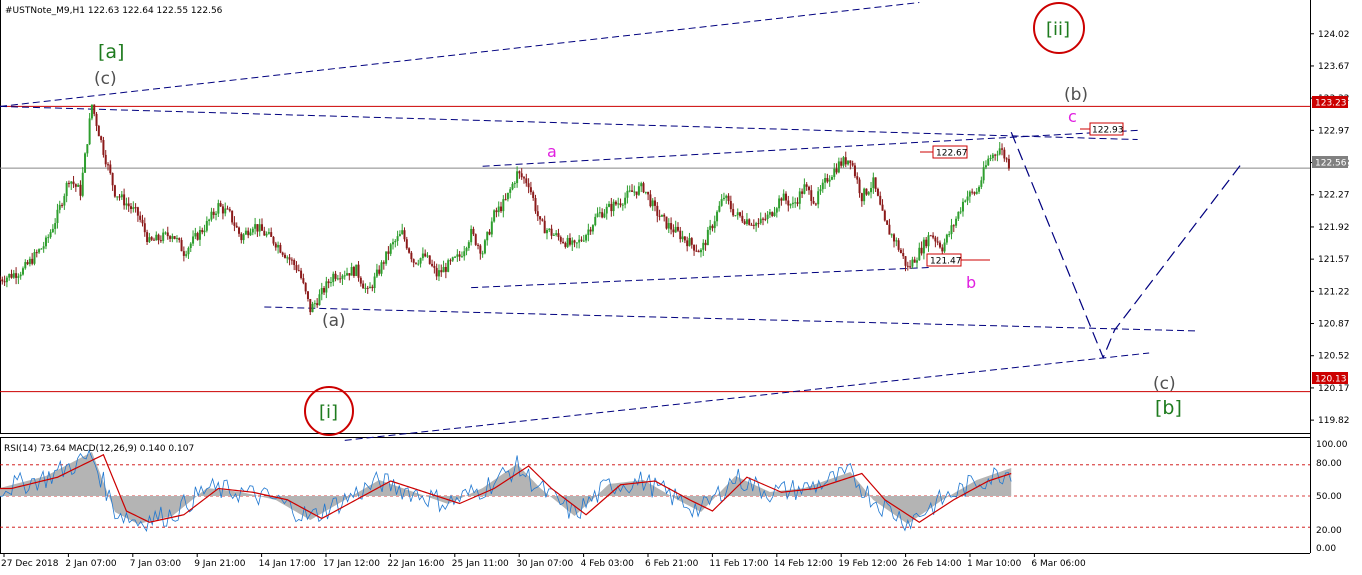 The height and width of the screenshot is (575, 1362). What do you see at coordinates (1076, 95) in the screenshot?
I see `wave-b-grey: (b)` at bounding box center [1076, 95].